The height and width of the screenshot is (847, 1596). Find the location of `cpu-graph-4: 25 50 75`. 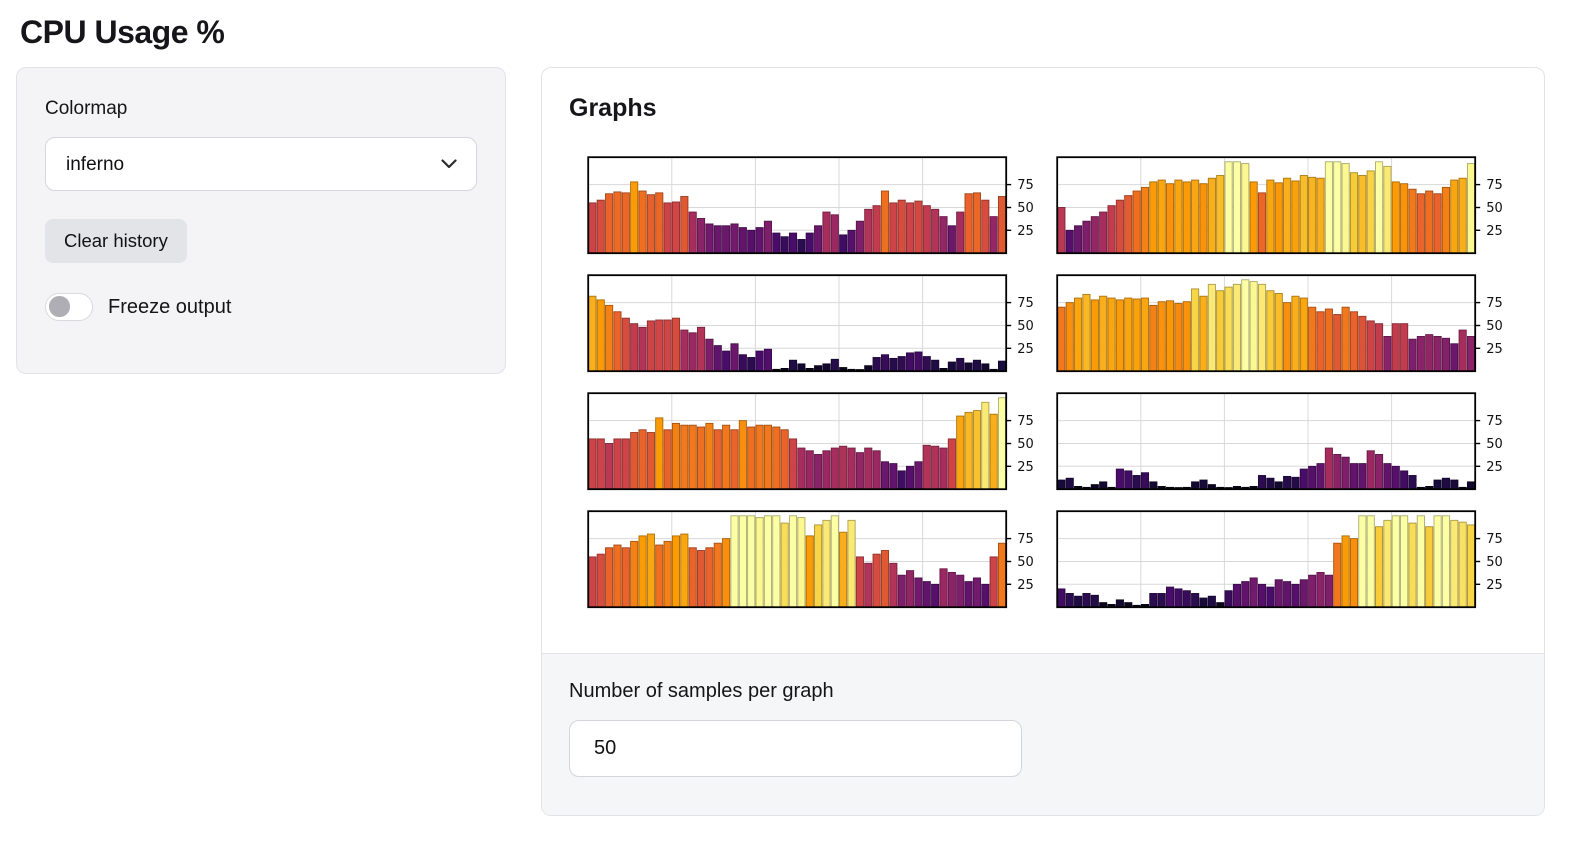

cpu-graph-4: 25 50 75 is located at coordinates (1289, 323).